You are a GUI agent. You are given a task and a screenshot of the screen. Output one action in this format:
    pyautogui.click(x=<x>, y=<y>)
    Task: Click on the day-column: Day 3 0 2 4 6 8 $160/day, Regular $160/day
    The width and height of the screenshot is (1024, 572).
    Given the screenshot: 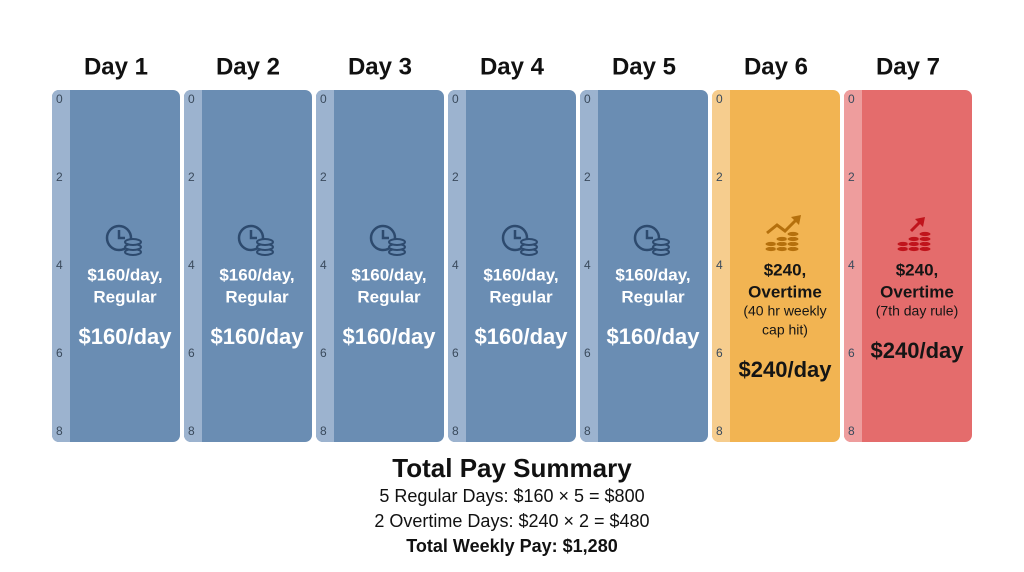 What is the action you would take?
    pyautogui.click(x=380, y=247)
    